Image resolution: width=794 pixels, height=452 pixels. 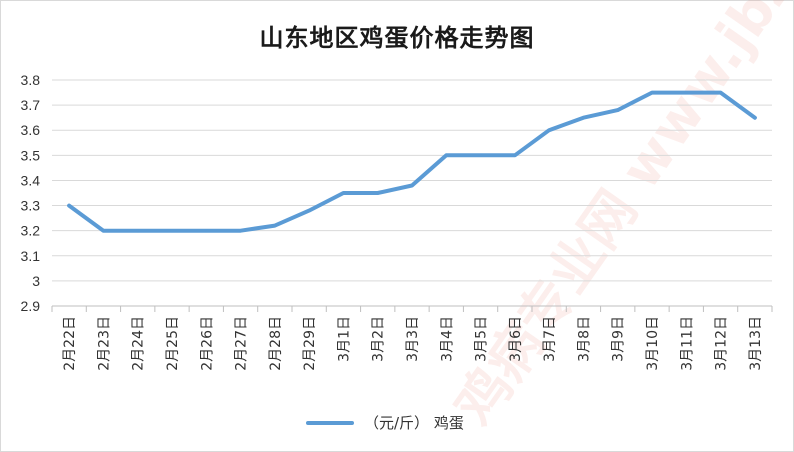 I want to click on x-tick-label: 2月28日, so click(x=276, y=343).